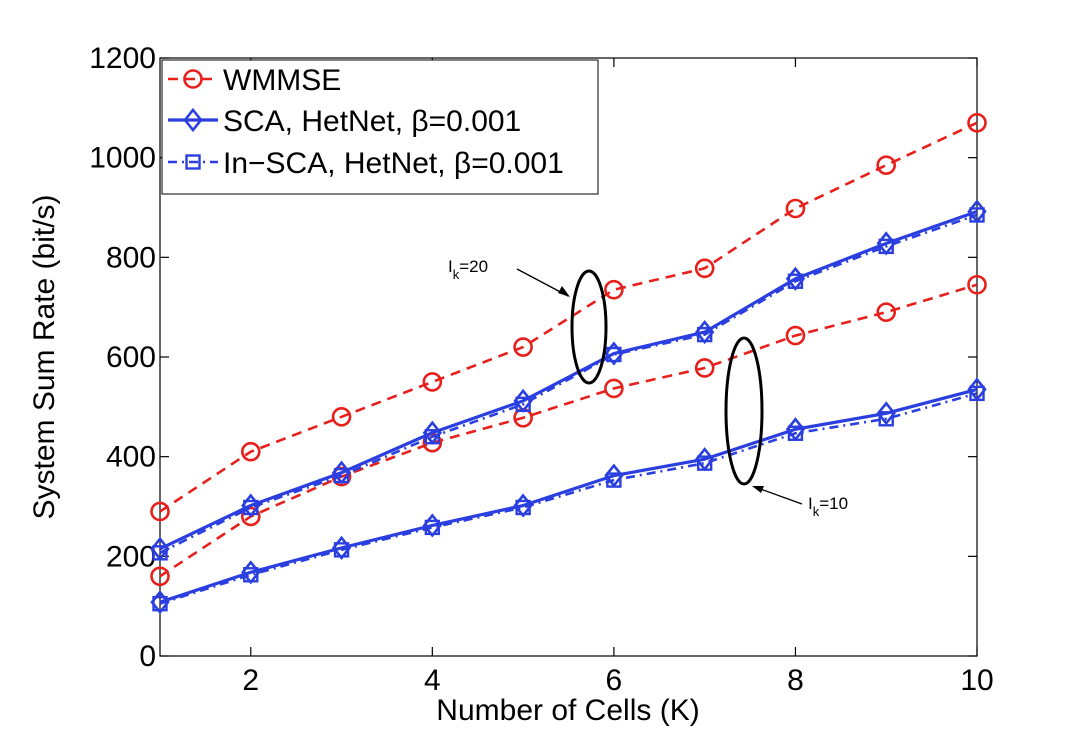 This screenshot has width=1078, height=747. I want to click on y-tick-label: 400, so click(131, 457).